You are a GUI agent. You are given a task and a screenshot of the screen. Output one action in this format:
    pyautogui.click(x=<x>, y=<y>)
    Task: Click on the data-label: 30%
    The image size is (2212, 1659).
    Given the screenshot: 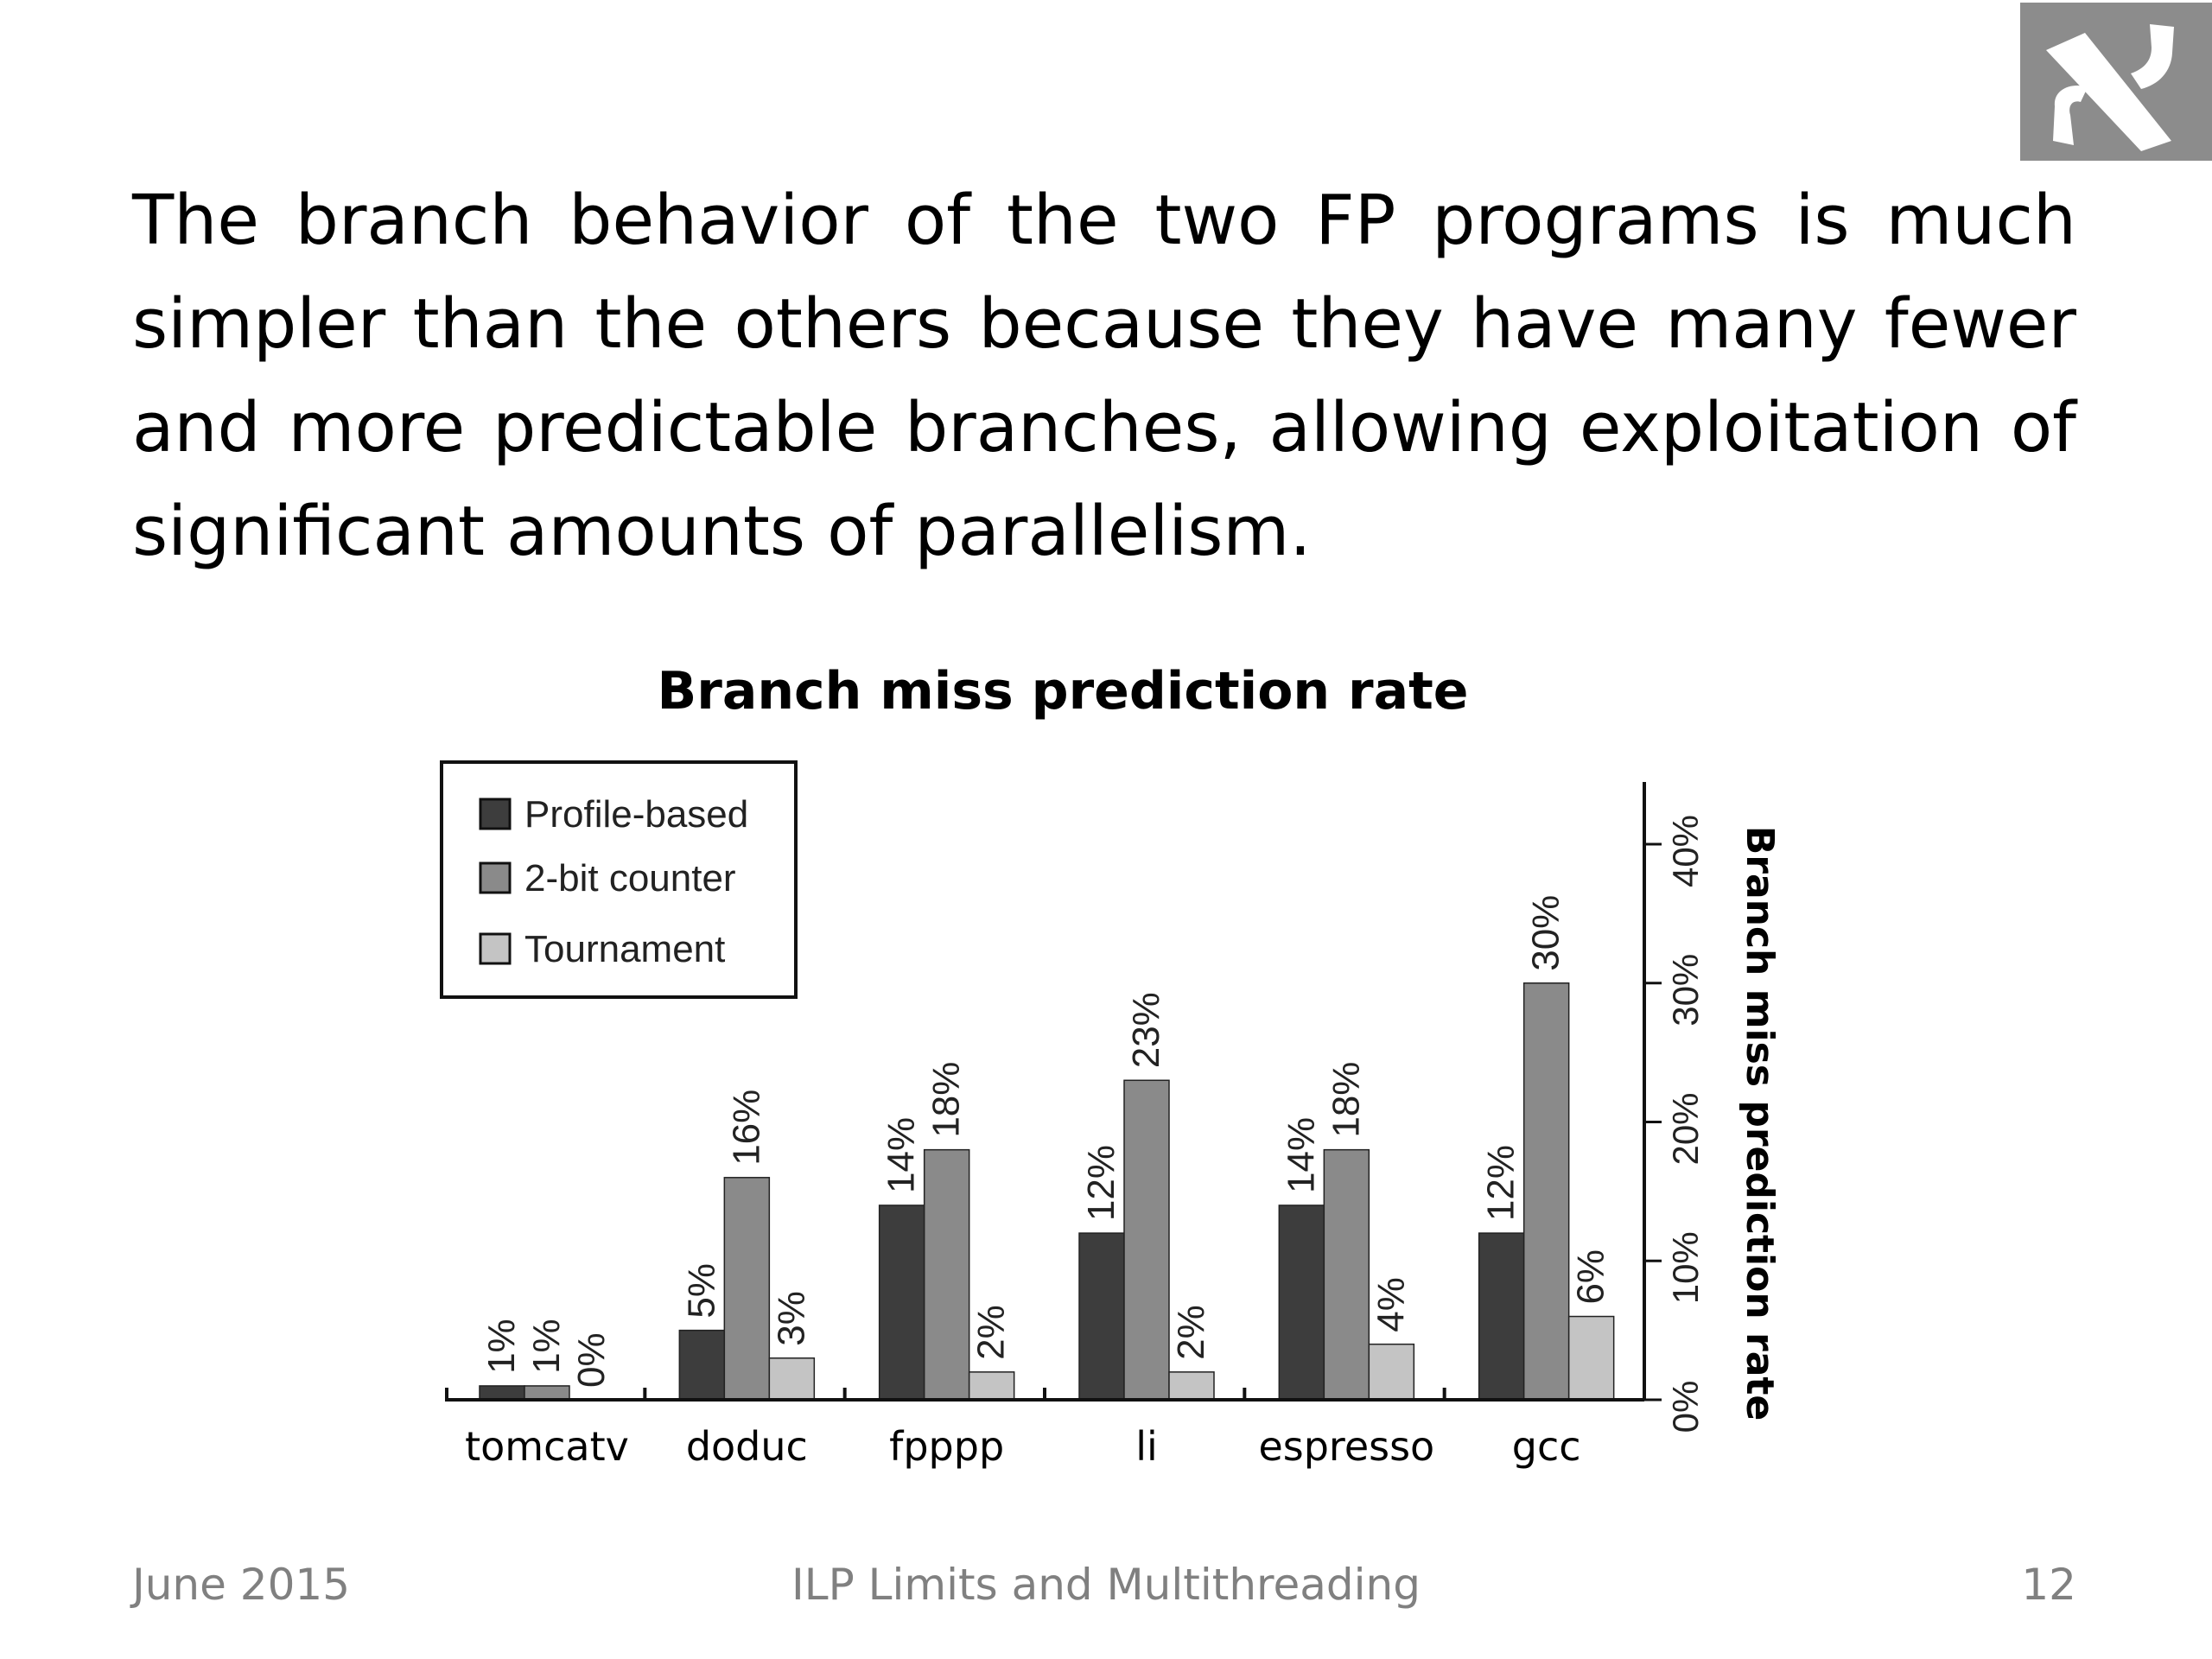 What is the action you would take?
    pyautogui.click(x=1546, y=933)
    